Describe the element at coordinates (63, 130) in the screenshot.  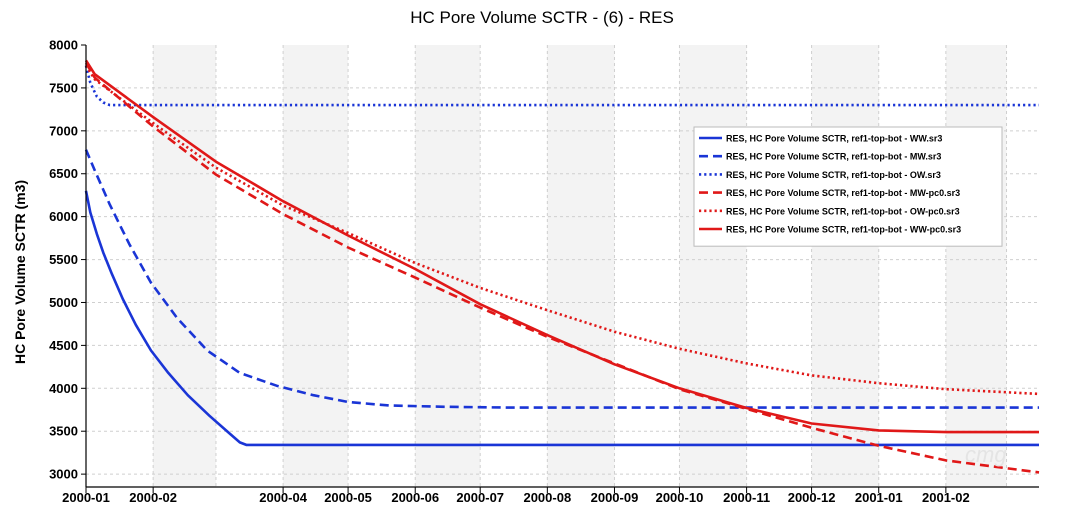
I see `y-tick-label: 7000` at that location.